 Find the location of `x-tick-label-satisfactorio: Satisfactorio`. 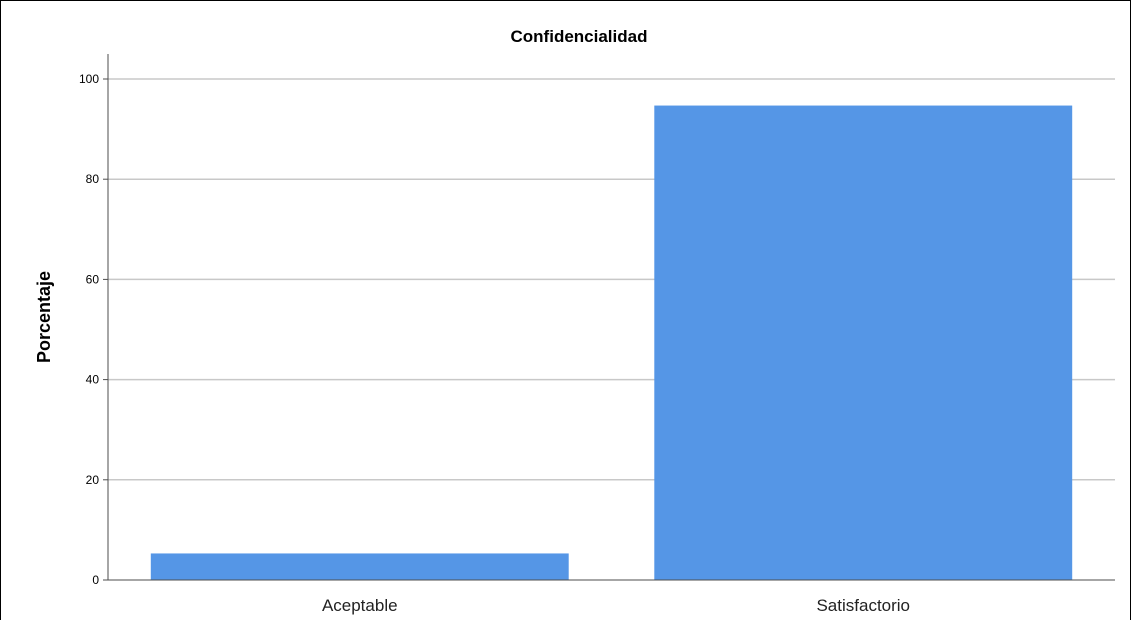

x-tick-label-satisfactorio: Satisfactorio is located at coordinates (863, 605).